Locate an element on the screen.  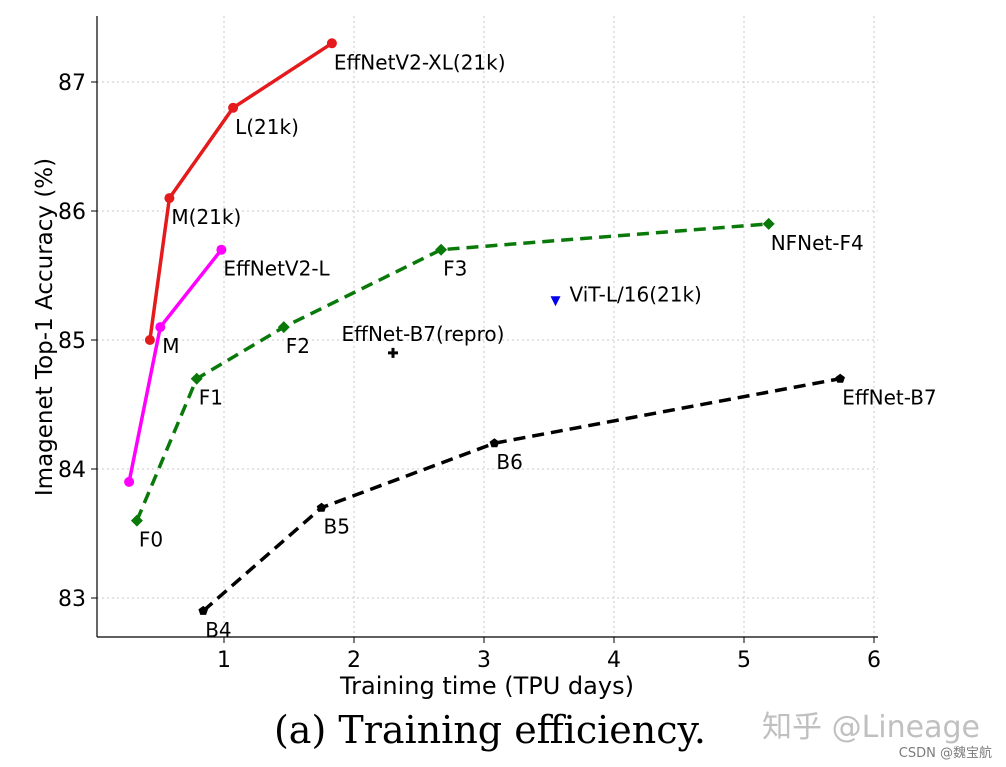
series-line-effnetv2-l is located at coordinates (175, 365).